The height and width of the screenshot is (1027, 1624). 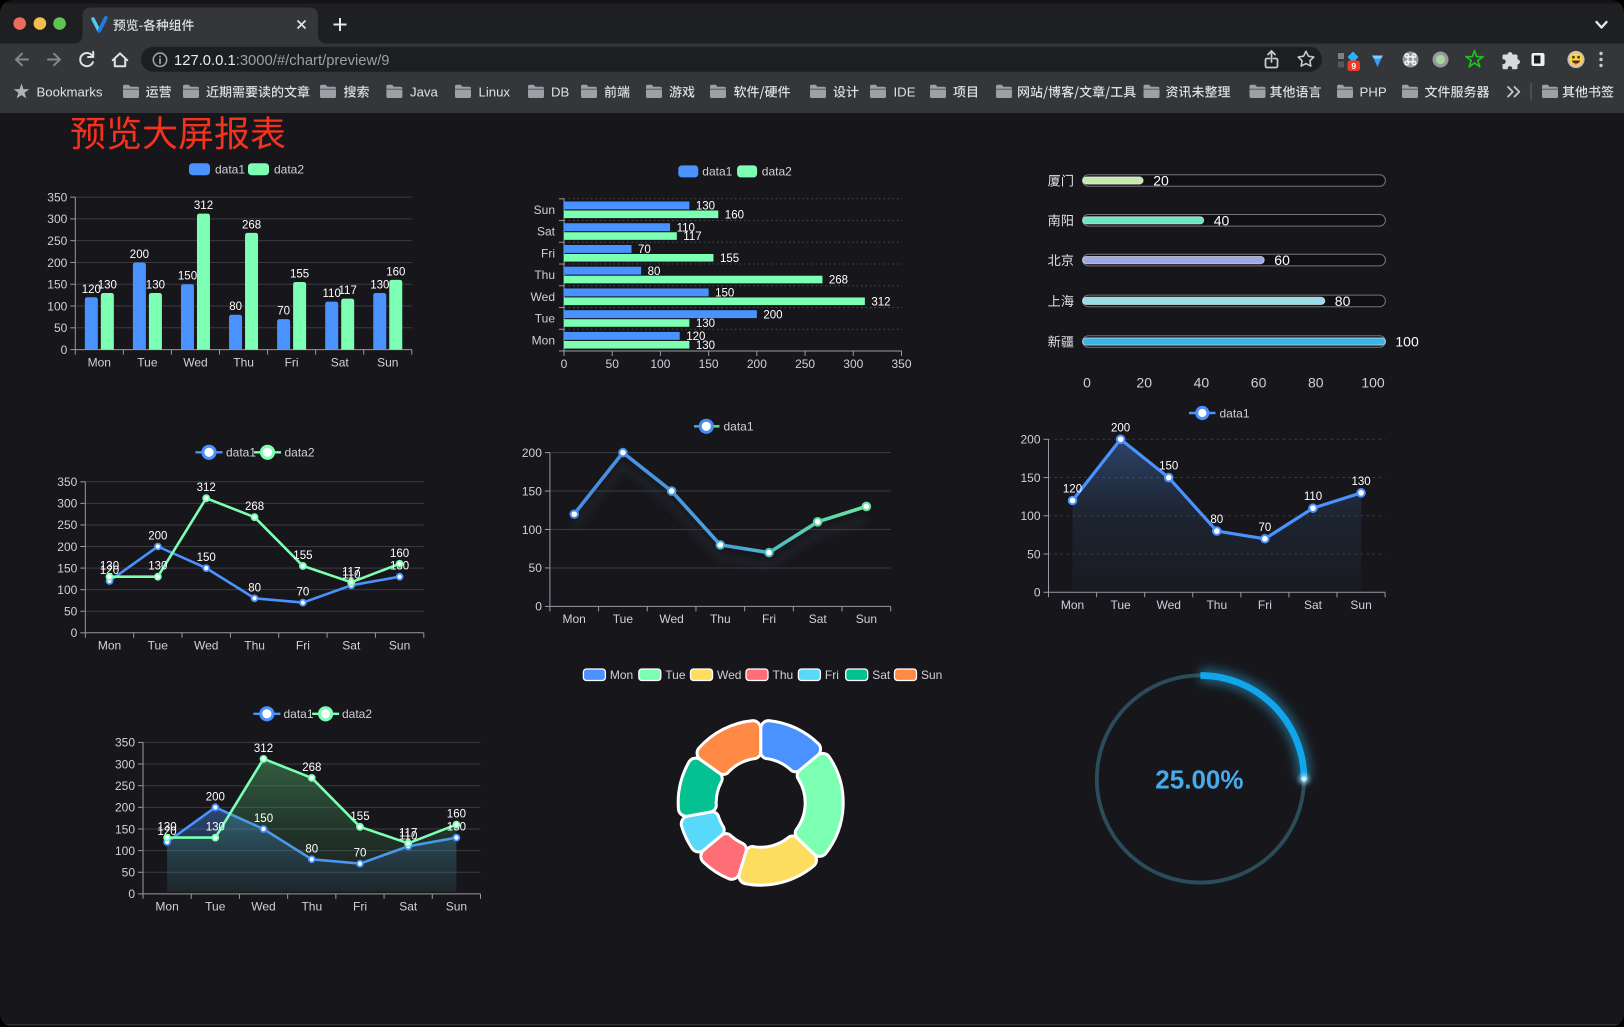 I want to click on svg-text: 155, so click(x=729, y=259).